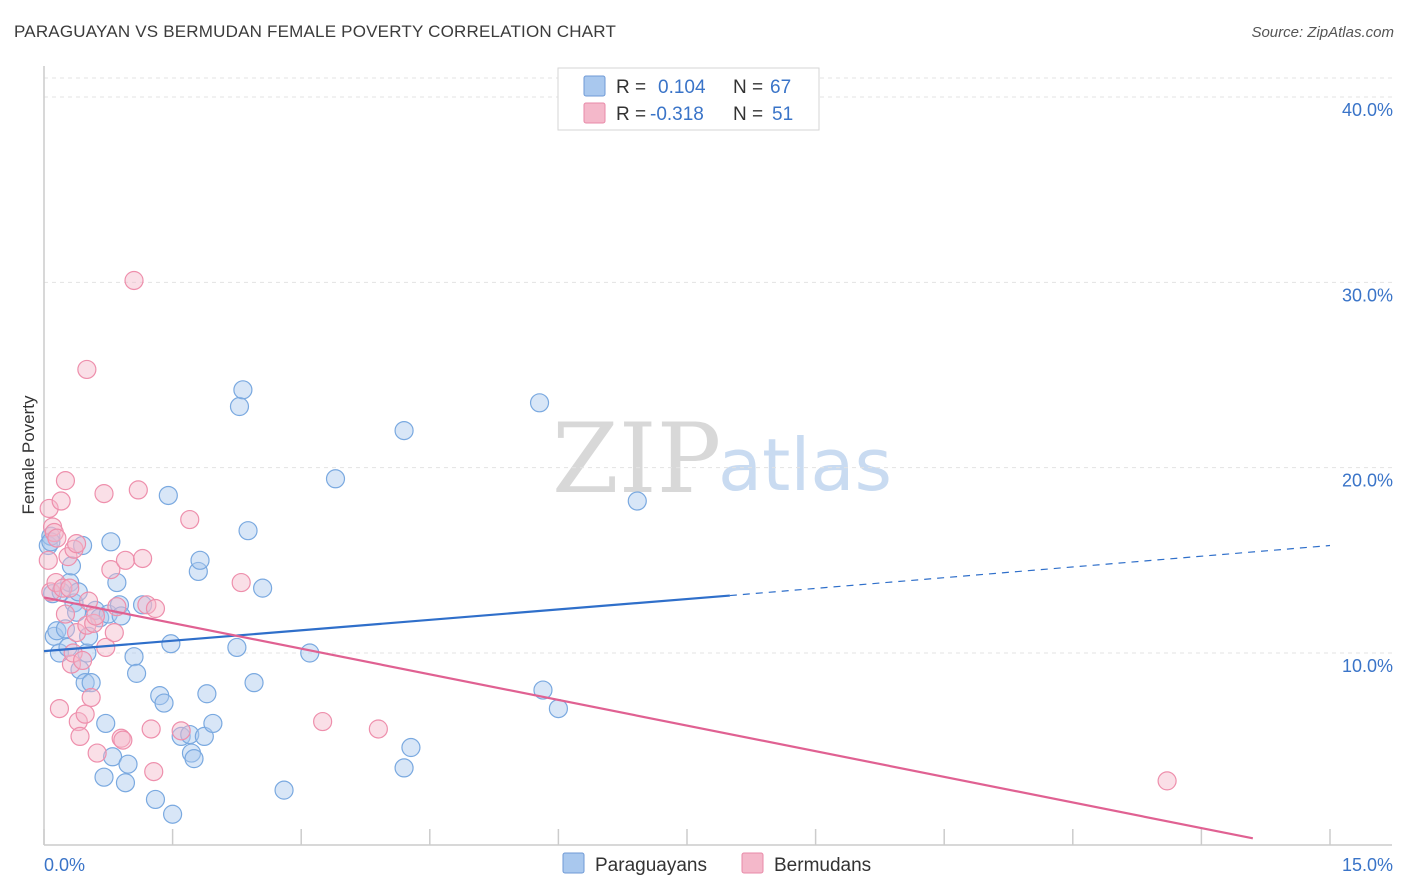 The height and width of the screenshot is (892, 1406). What do you see at coordinates (1367, 865) in the screenshot?
I see `x-tick-label: 15.0%` at bounding box center [1367, 865].